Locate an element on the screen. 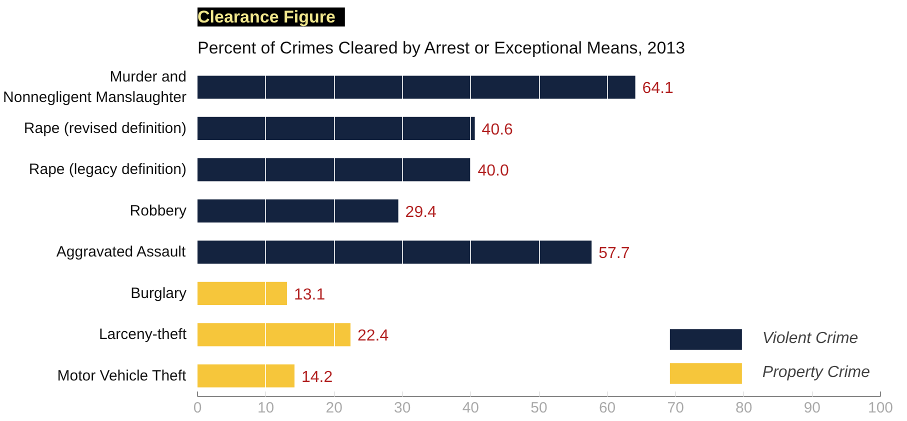 The height and width of the screenshot is (421, 907). data-label: 14.2 is located at coordinates (317, 377).